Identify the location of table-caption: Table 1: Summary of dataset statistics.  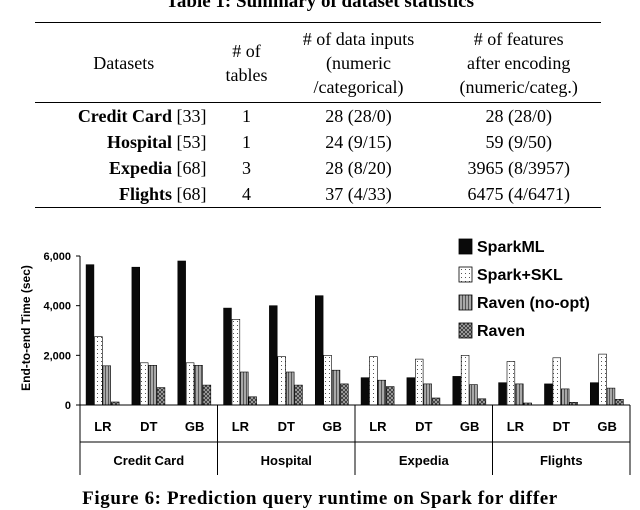
(320, 6).